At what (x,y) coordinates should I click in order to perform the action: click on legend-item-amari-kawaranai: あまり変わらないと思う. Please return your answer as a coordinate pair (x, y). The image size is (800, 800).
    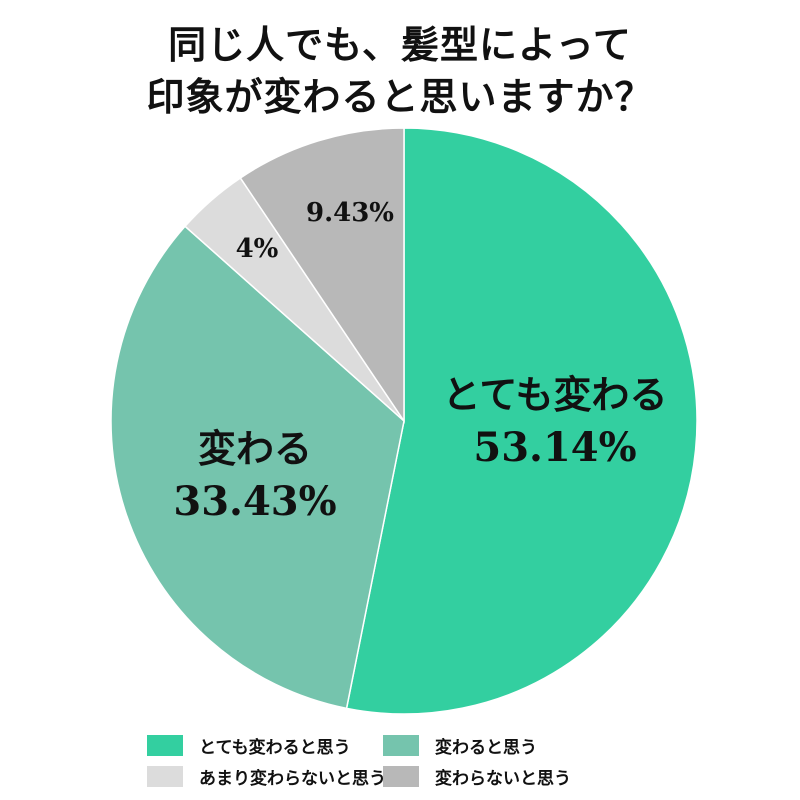
    Looking at the image, I should click on (266, 776).